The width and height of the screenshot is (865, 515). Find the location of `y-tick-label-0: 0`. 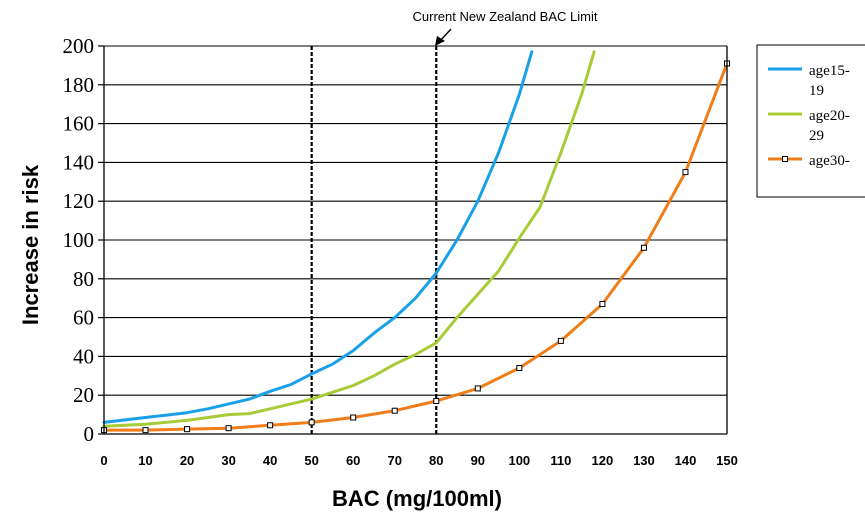

y-tick-label-0: 0 is located at coordinates (89, 434).